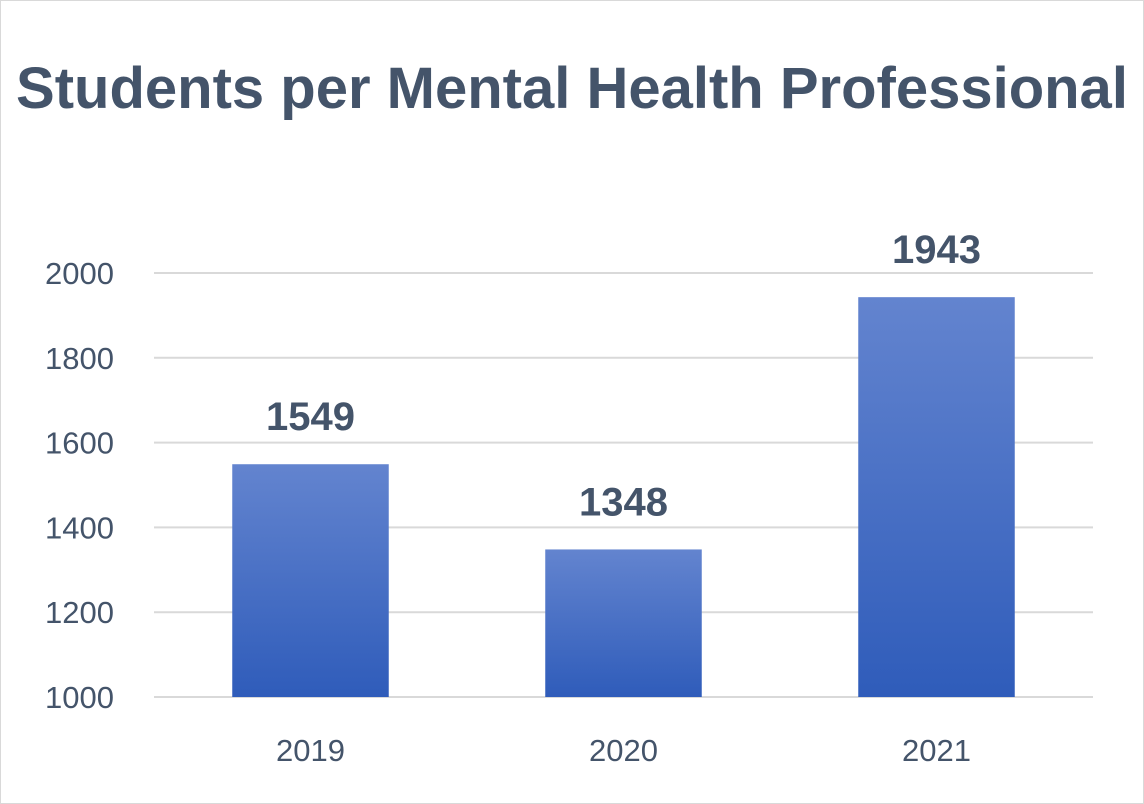  Describe the element at coordinates (79, 443) in the screenshot. I see `y-tick-label: 1600` at that location.